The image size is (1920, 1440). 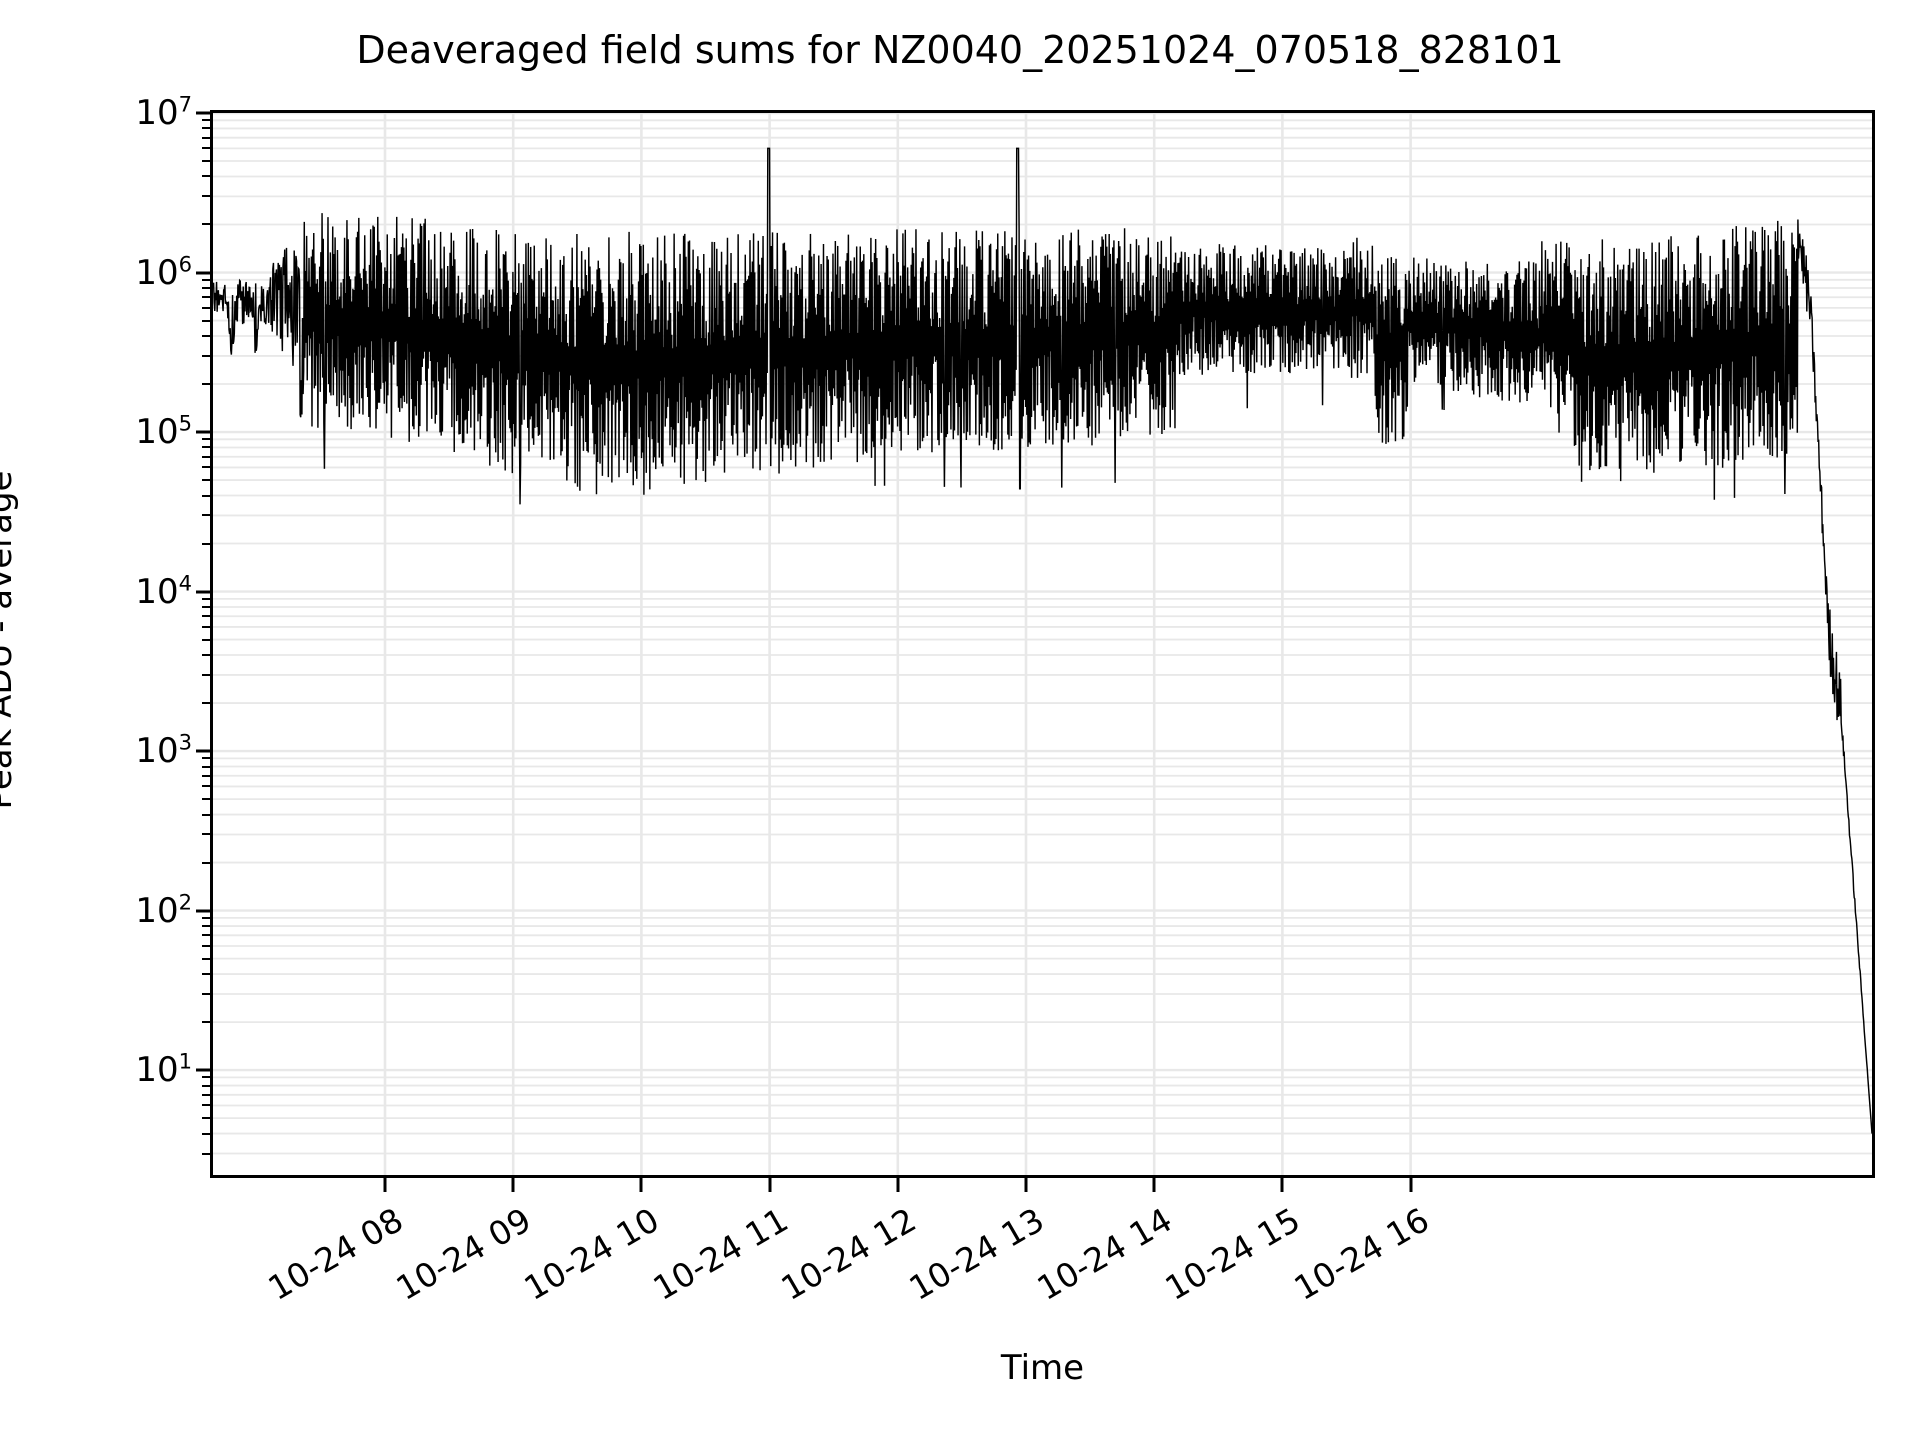 I want to click on y-tick-label: 103, so click(x=163, y=750).